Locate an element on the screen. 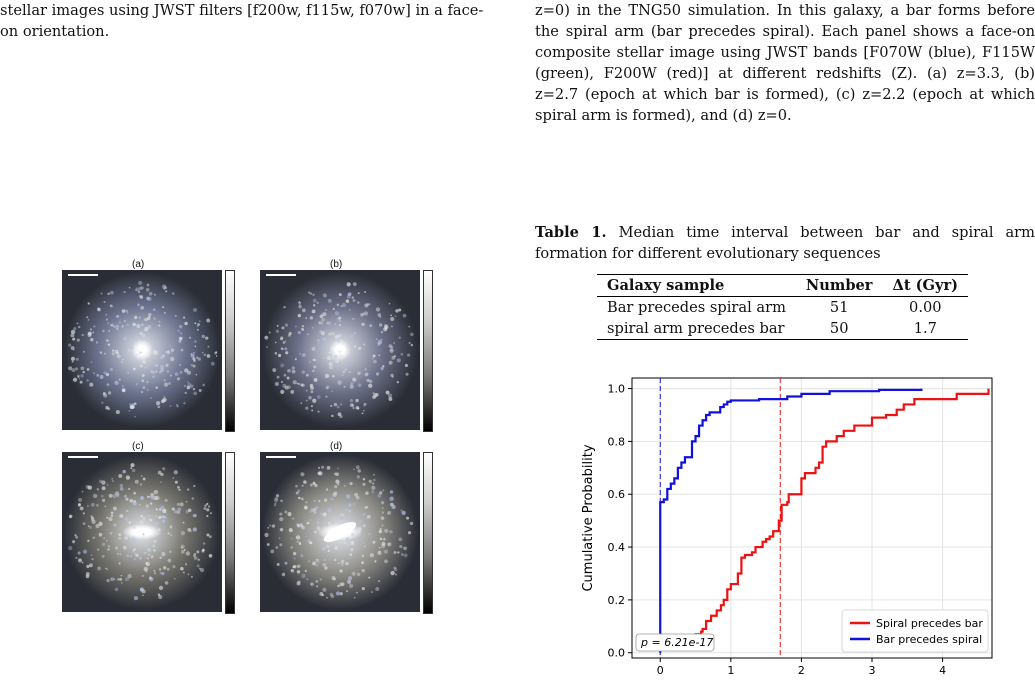  table-cell: 50 is located at coordinates (839, 328).